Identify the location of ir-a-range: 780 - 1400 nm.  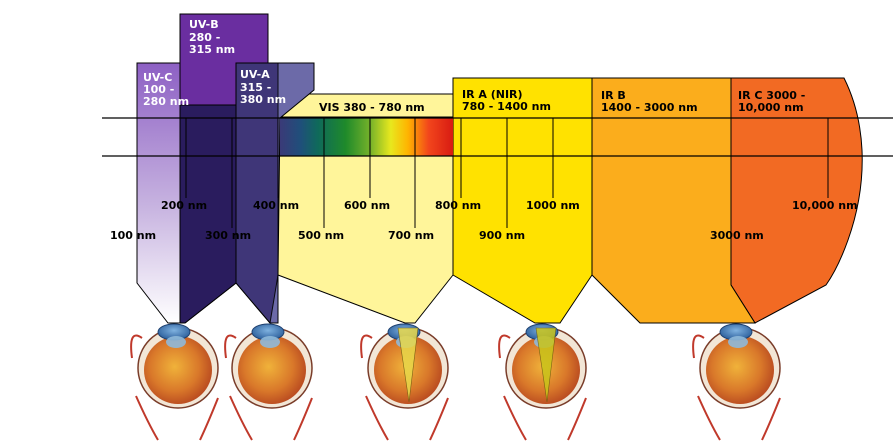
(506, 106).